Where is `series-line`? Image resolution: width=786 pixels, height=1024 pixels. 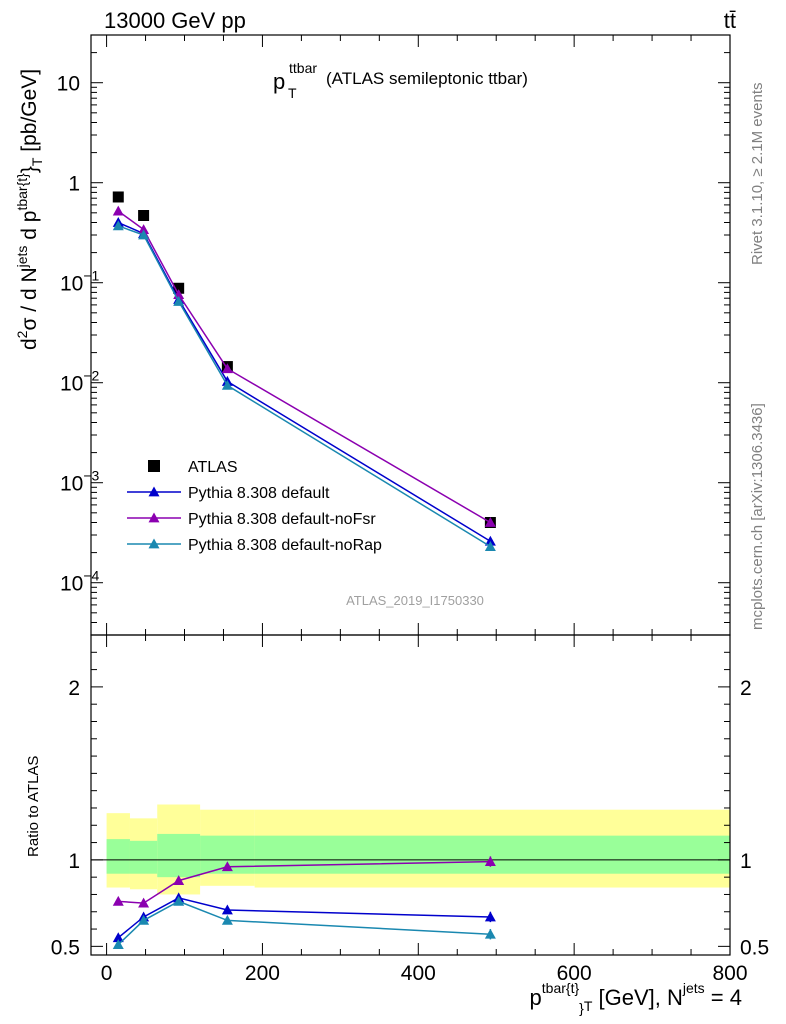 series-line is located at coordinates (304, 367).